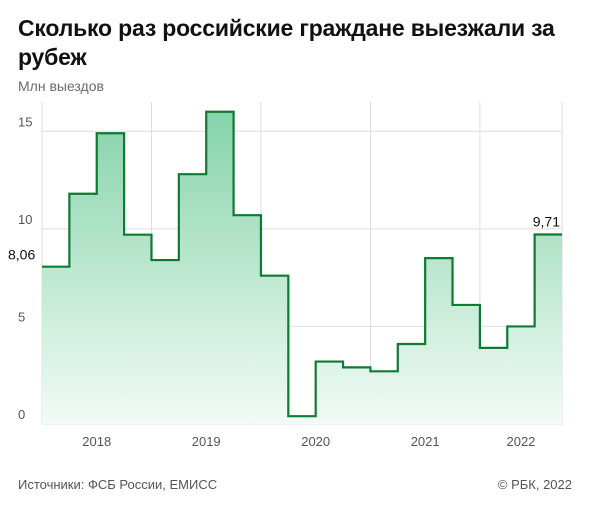  Describe the element at coordinates (96, 441) in the screenshot. I see `x-tick-label: 2018` at that location.